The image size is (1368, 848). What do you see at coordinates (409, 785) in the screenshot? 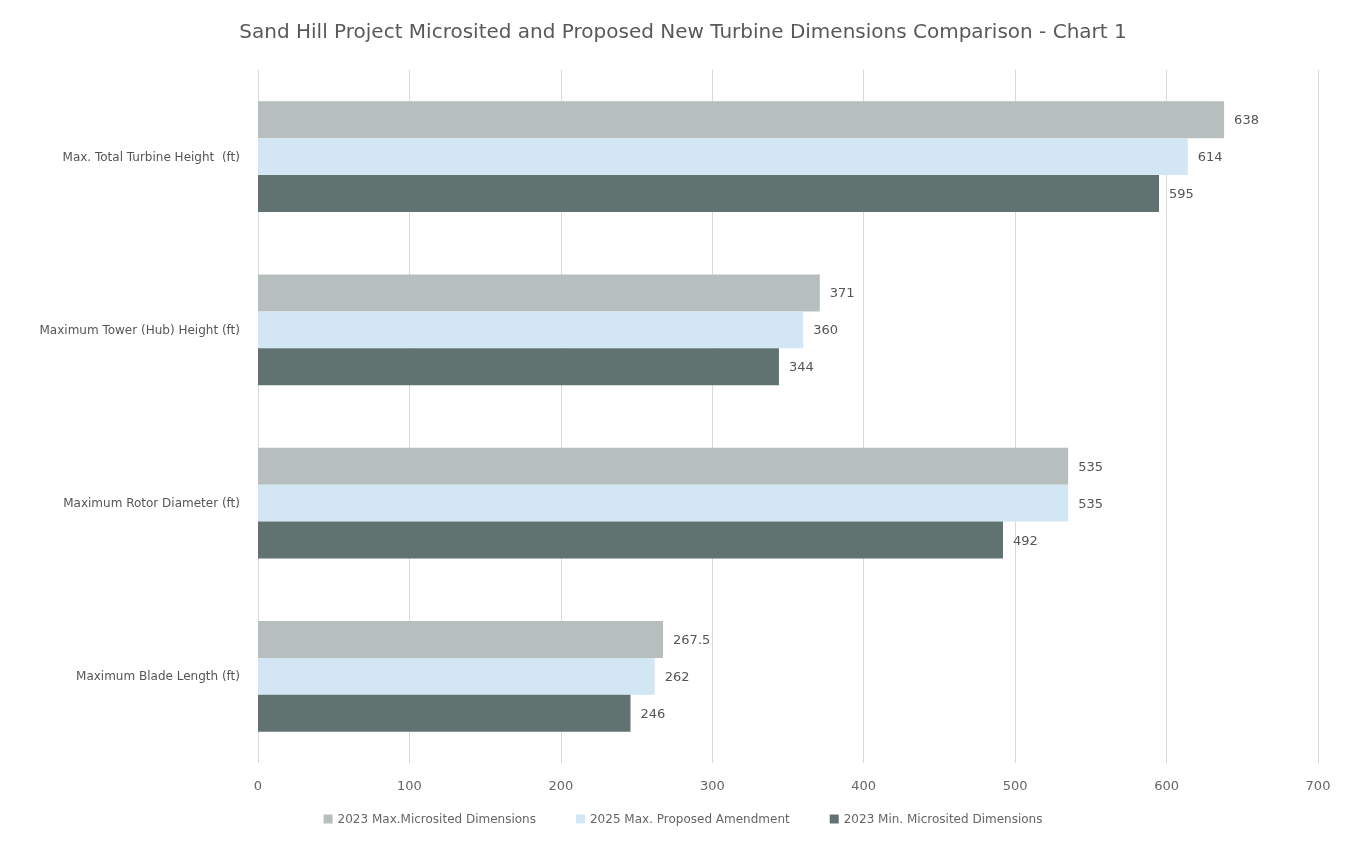
I see `x-tick-label: 100` at bounding box center [409, 785].